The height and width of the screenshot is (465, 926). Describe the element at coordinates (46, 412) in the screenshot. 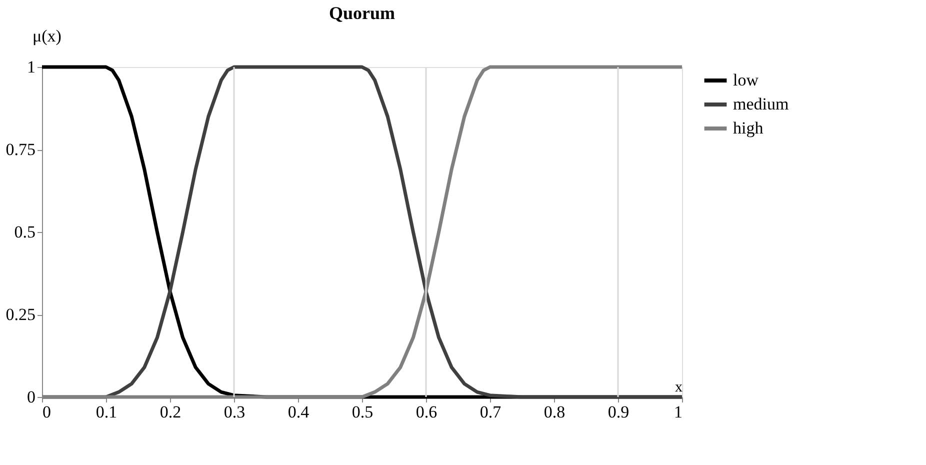

I see `x-tick-label: 0` at that location.